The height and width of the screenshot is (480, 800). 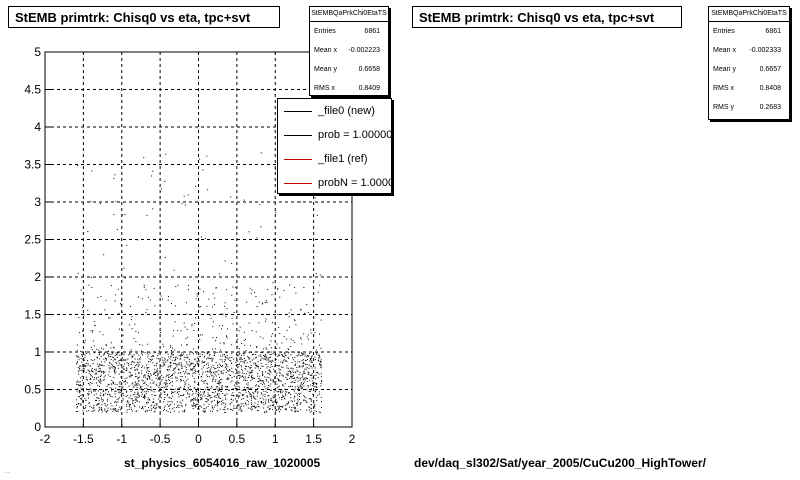 What do you see at coordinates (369, 88) in the screenshot?
I see `stats-value: 0.8409` at bounding box center [369, 88].